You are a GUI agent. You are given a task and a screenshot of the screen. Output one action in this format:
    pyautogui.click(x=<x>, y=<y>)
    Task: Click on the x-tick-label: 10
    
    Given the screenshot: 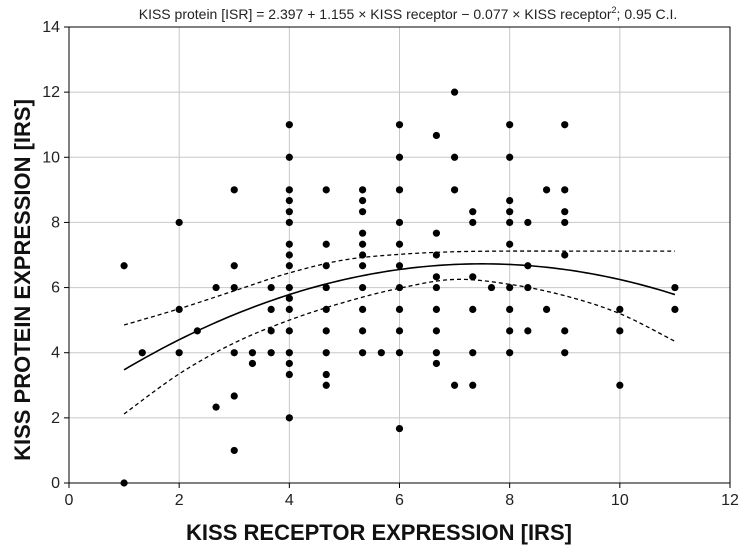 What is the action you would take?
    pyautogui.click(x=620, y=500)
    